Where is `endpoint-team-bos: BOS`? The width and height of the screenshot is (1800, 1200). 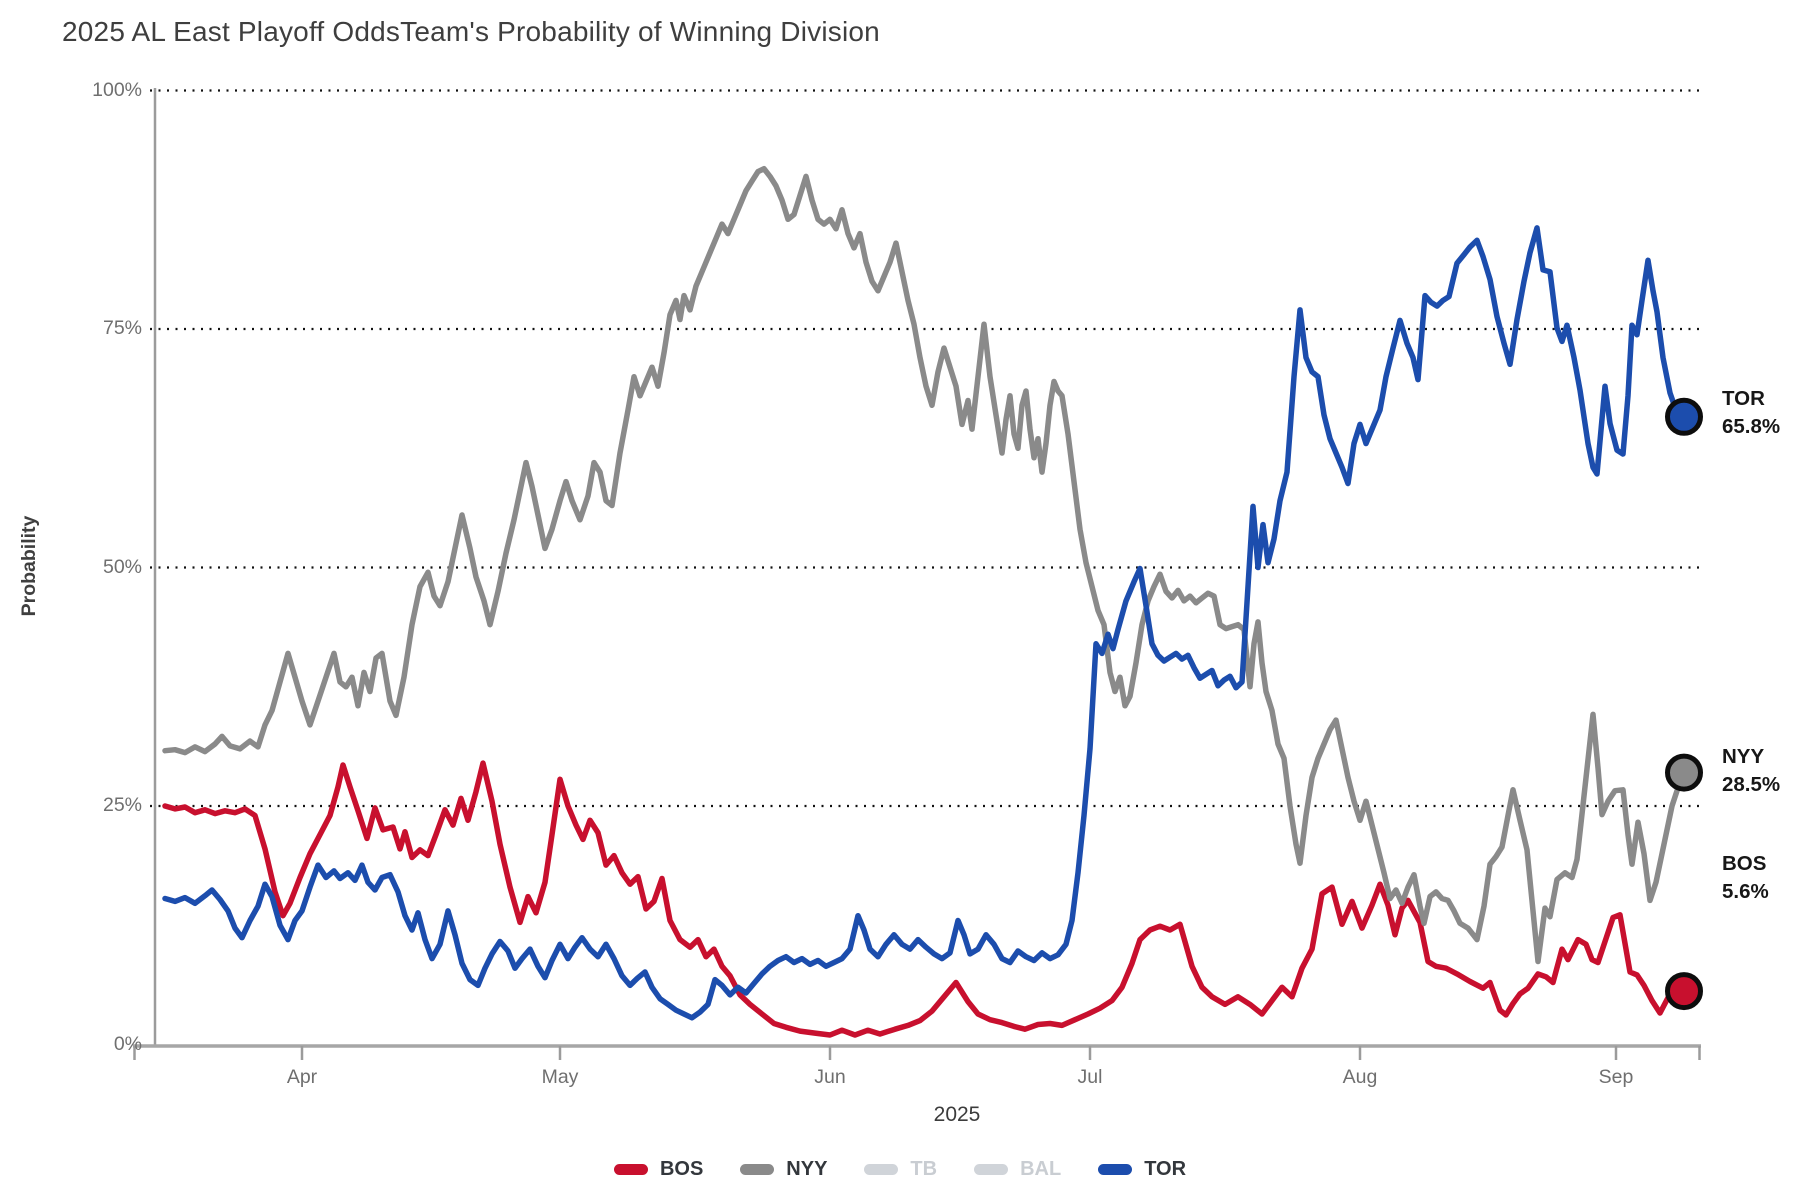
endpoint-team-bos: BOS is located at coordinates (1744, 864).